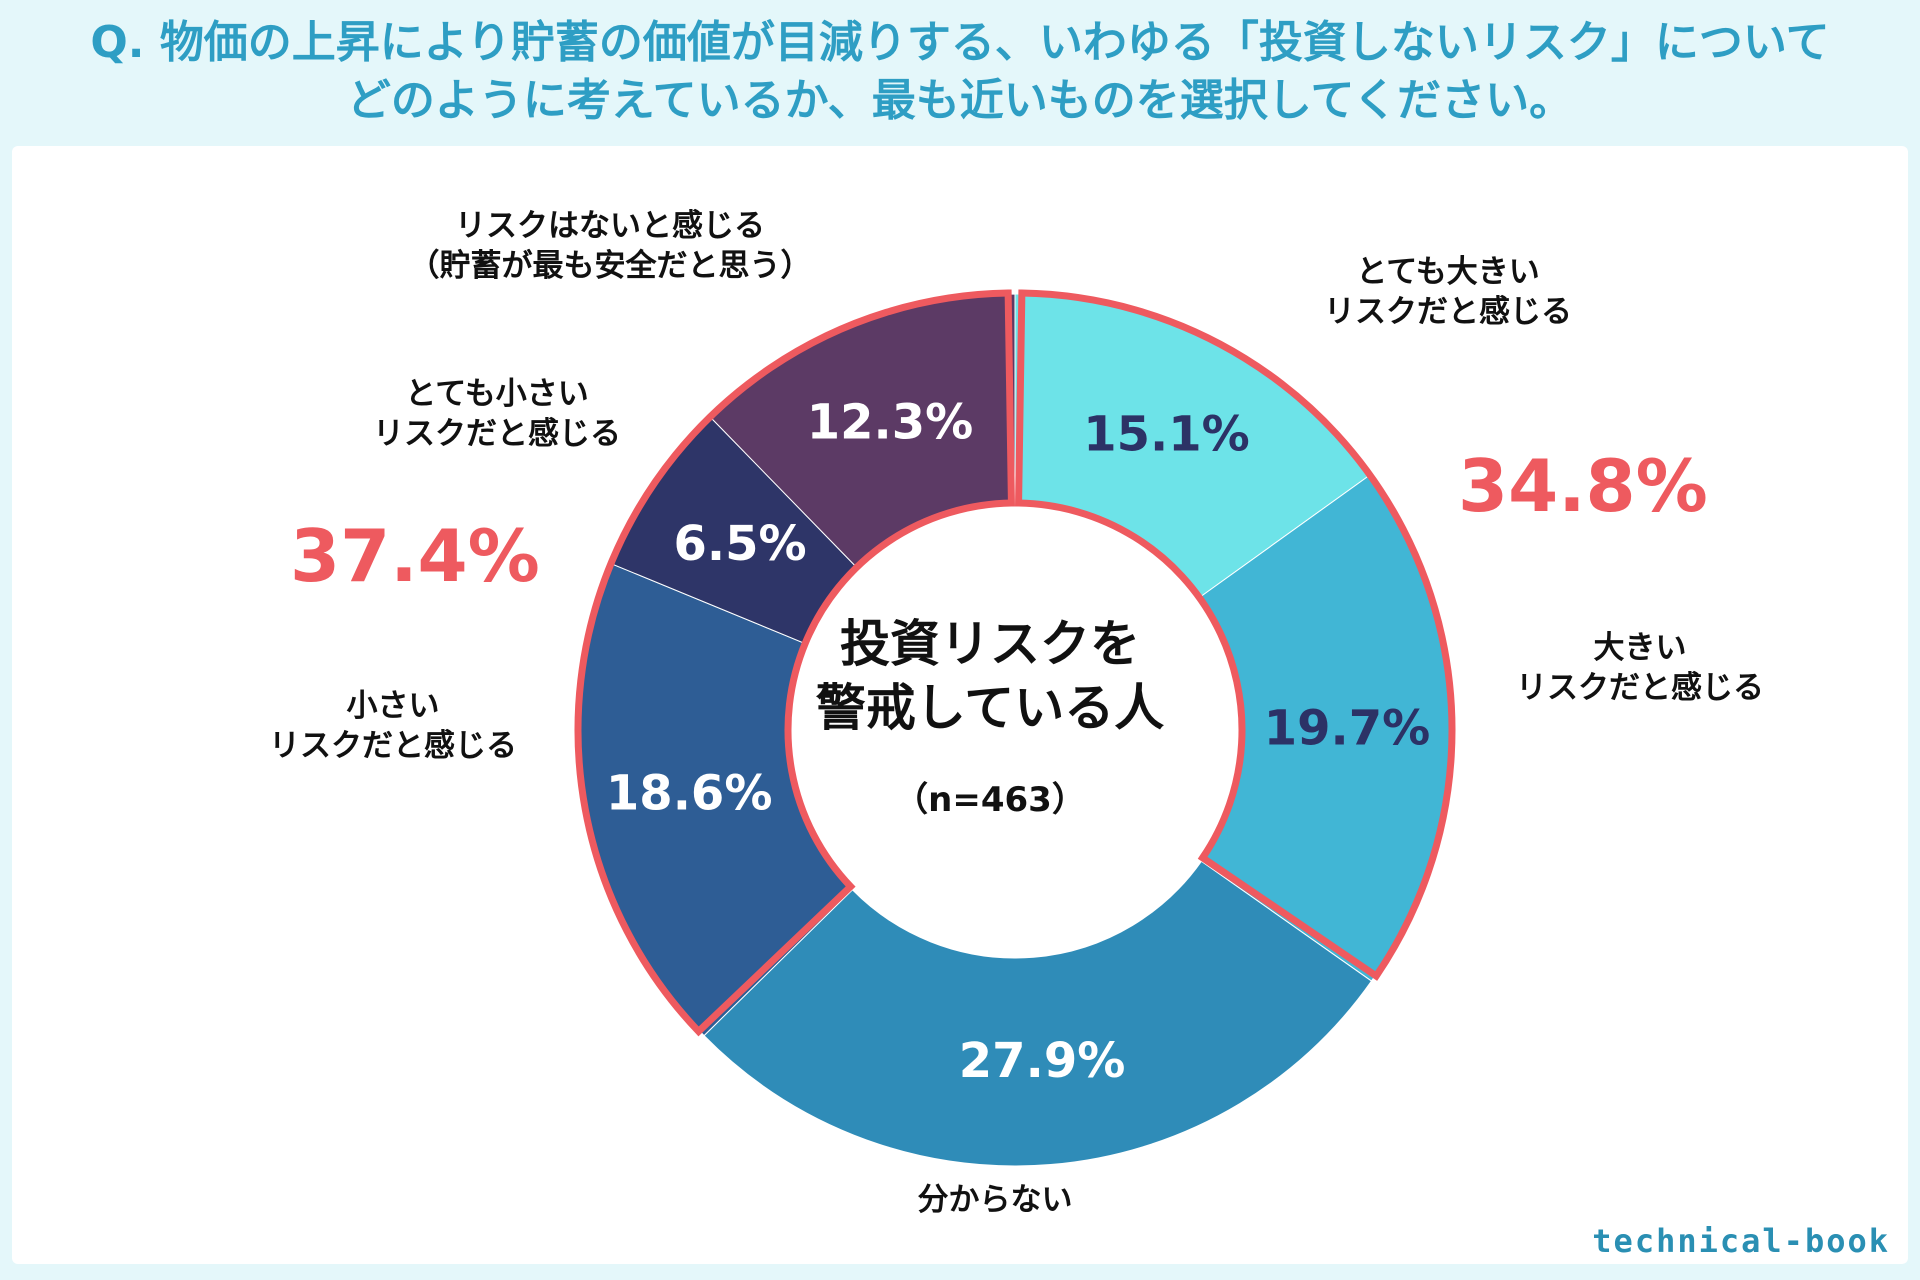  What do you see at coordinates (1347, 728) in the screenshot?
I see `value-label-large-risk: 19.7%` at bounding box center [1347, 728].